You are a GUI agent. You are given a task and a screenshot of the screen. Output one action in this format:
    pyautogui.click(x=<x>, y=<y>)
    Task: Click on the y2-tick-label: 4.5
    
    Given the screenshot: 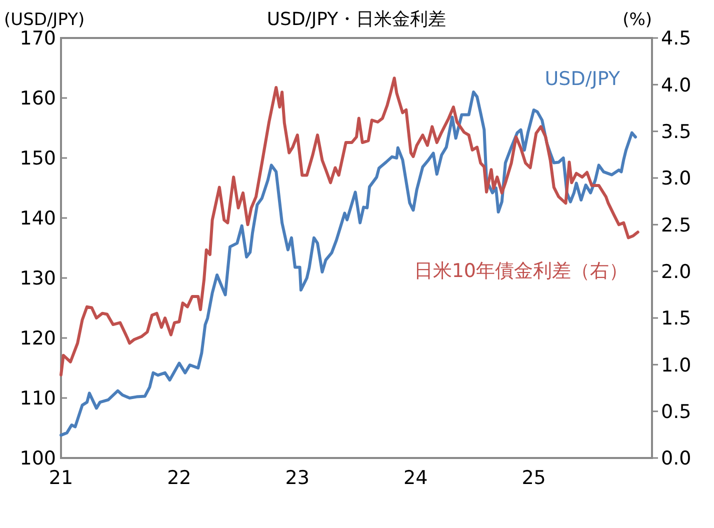 What is the action you would take?
    pyautogui.click(x=676, y=39)
    